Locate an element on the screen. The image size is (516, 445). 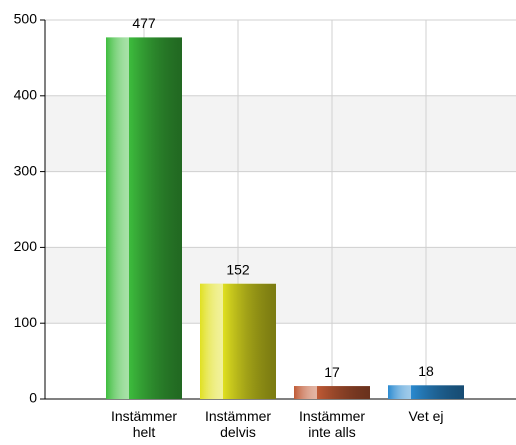
y-tick-label: 100 is located at coordinates (26, 322).